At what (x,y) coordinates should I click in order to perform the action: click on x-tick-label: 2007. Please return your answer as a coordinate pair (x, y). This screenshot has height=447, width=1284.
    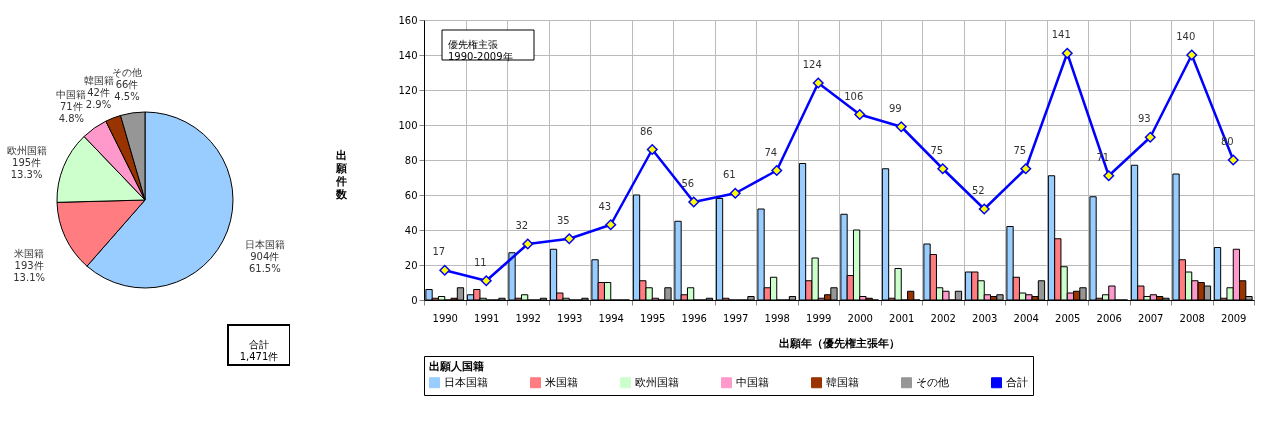
    Looking at the image, I should click on (1151, 318).